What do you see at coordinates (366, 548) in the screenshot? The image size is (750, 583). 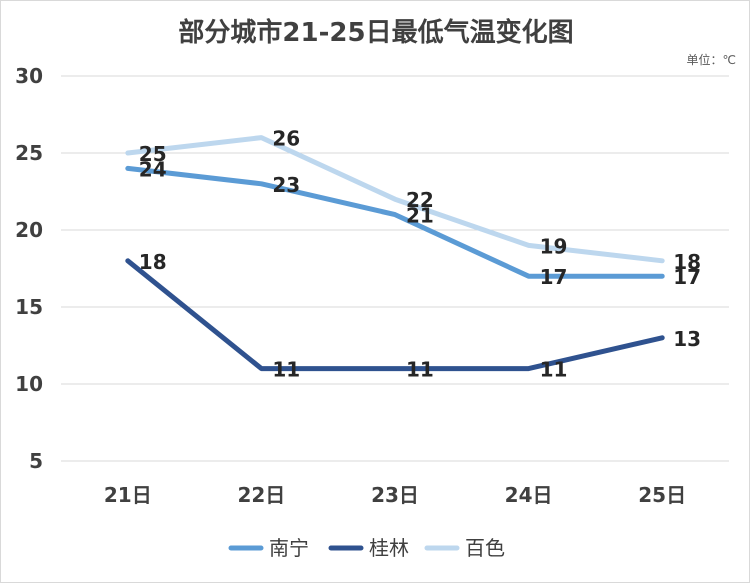 I see `legend: 南宁 桂林 百色` at bounding box center [366, 548].